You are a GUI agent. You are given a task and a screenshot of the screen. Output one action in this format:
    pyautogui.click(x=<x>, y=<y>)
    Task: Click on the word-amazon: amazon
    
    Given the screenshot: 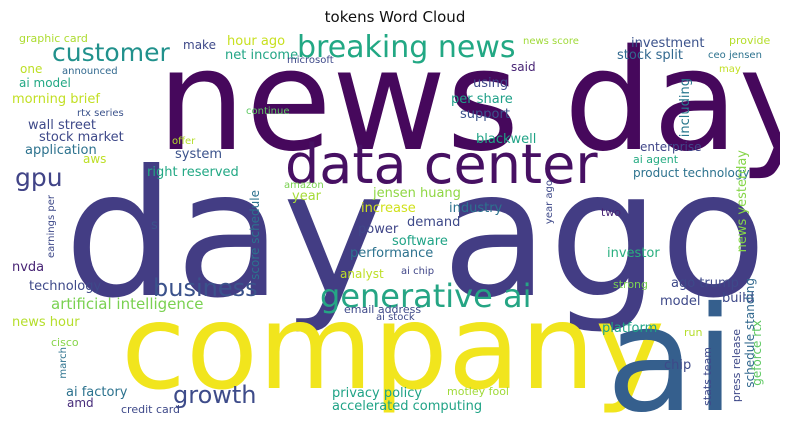 What is the action you would take?
    pyautogui.click(x=304, y=185)
    